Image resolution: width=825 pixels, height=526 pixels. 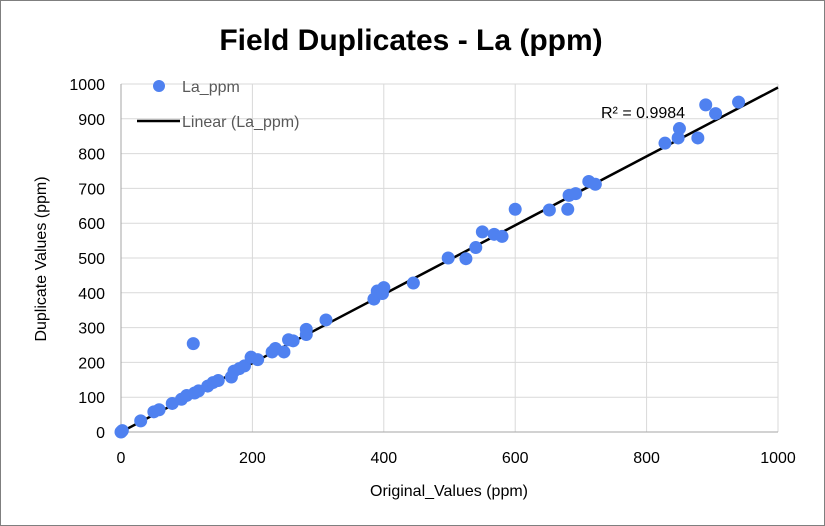 What do you see at coordinates (449, 491) in the screenshot?
I see `x-axis-label: Original_Values (ppm)` at bounding box center [449, 491].